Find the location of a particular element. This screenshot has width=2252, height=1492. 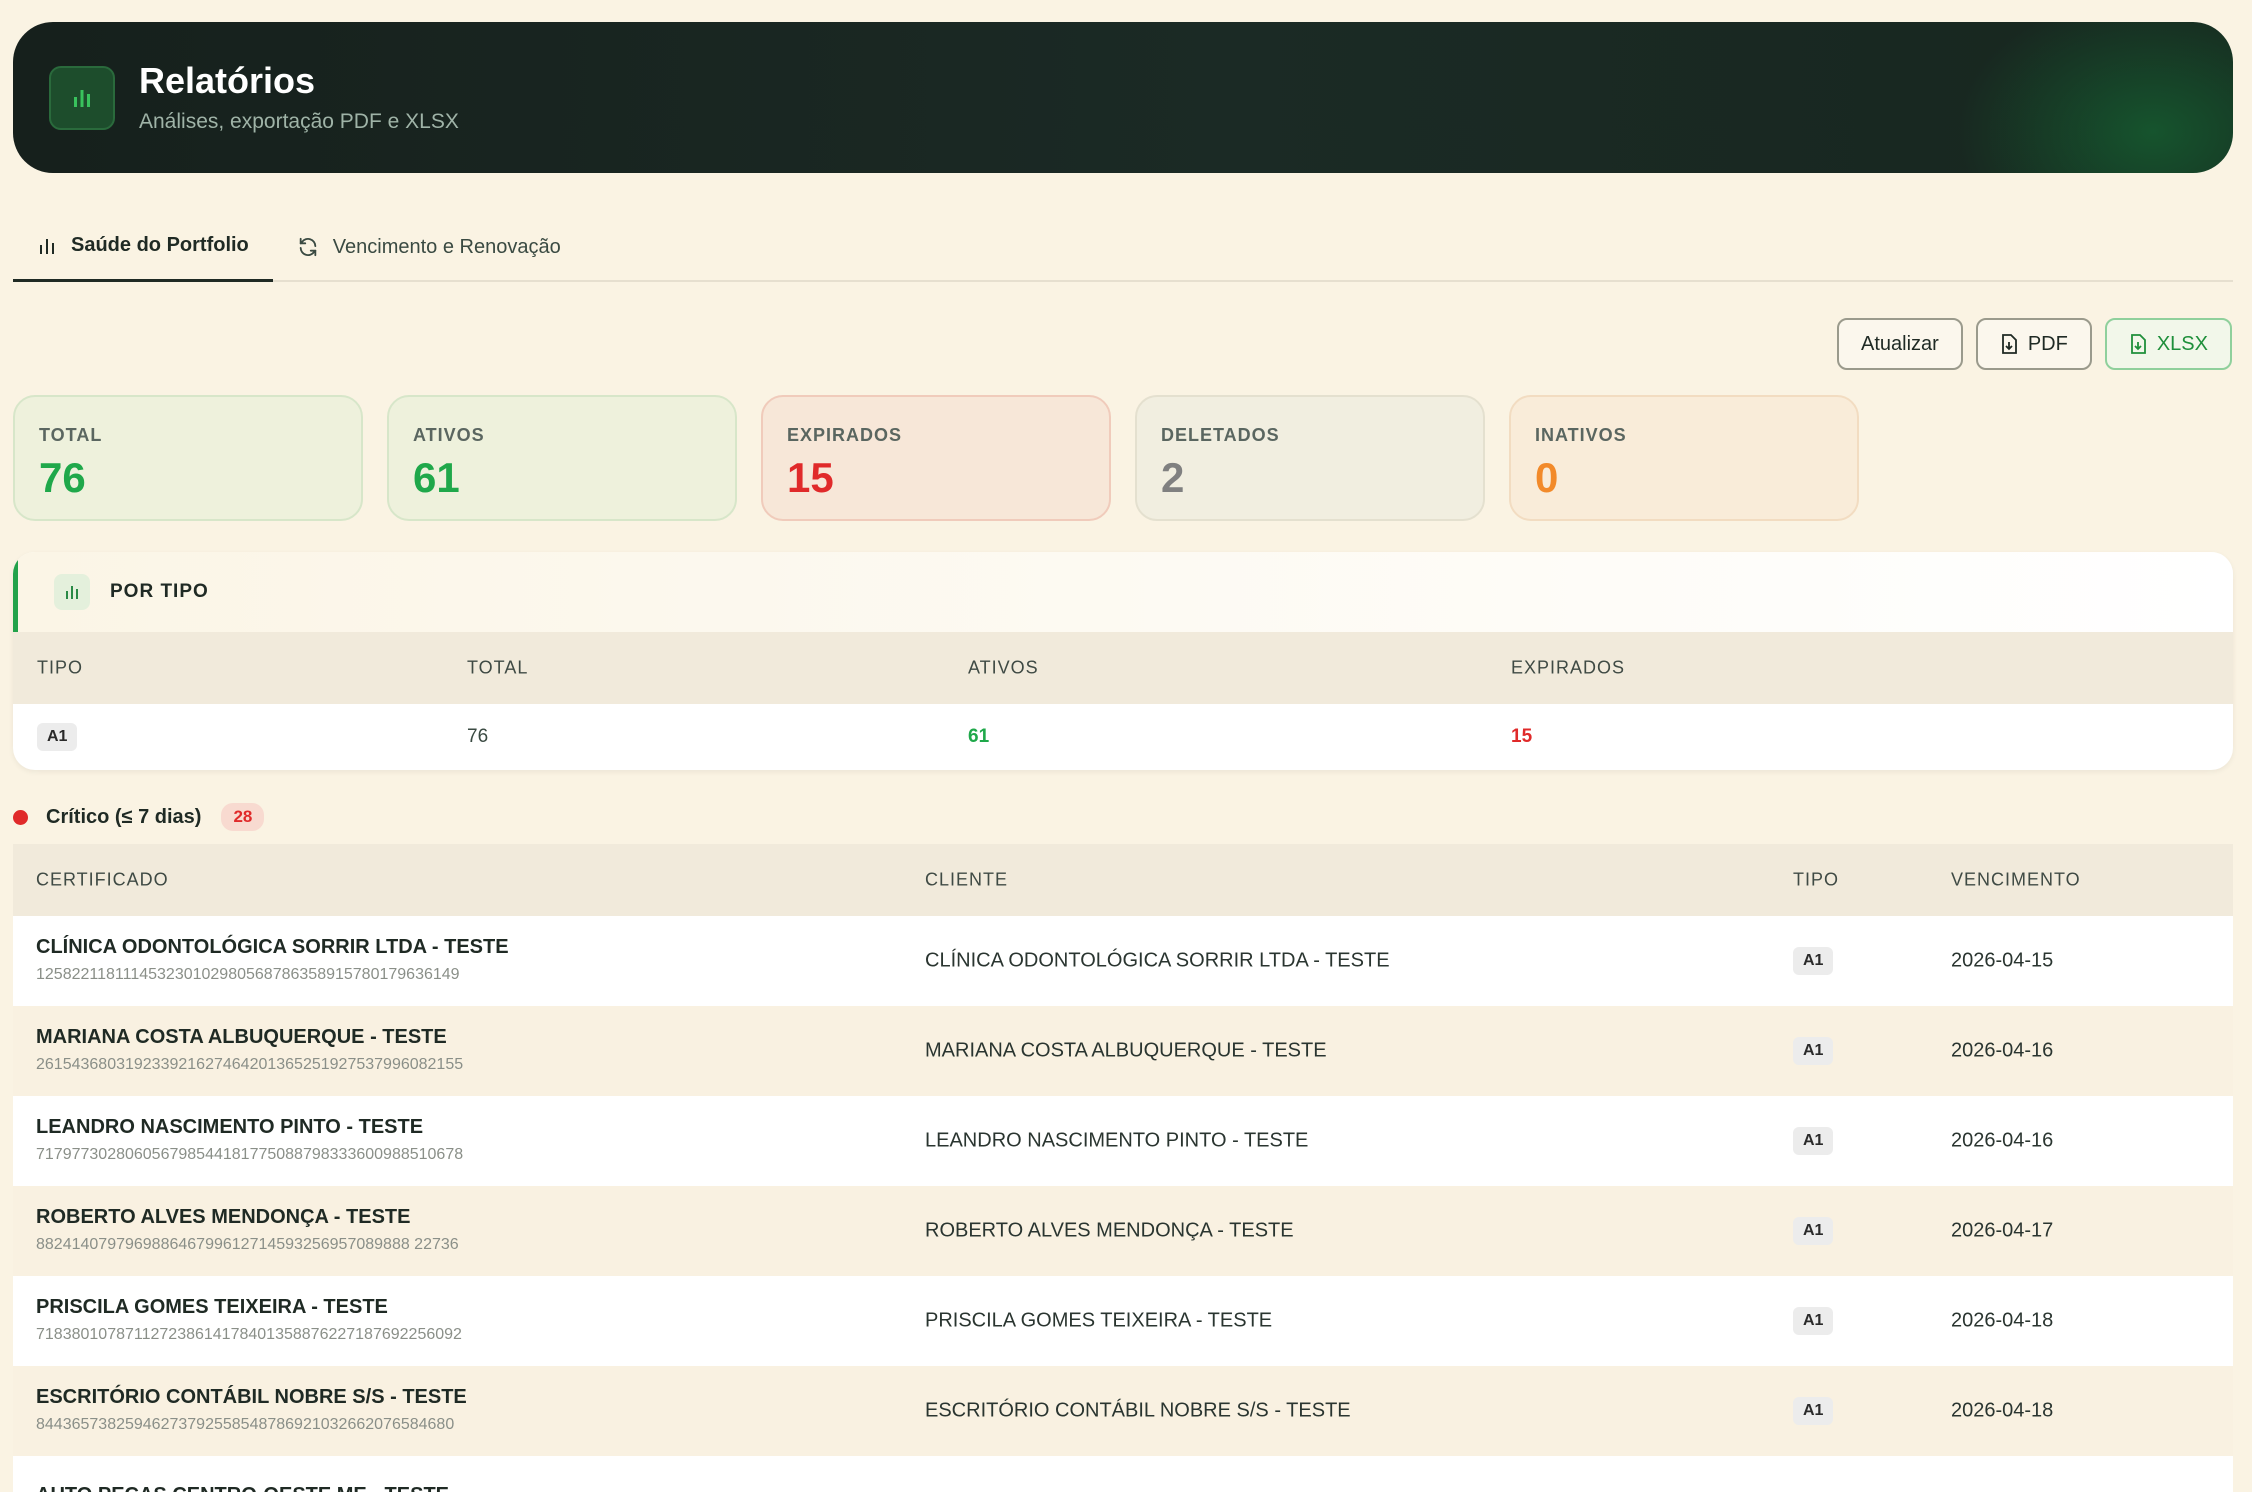

client-name: CLÍNICA ODONTOLÓGICA SORRIR LTDA - TESTE is located at coordinates (1157, 960).